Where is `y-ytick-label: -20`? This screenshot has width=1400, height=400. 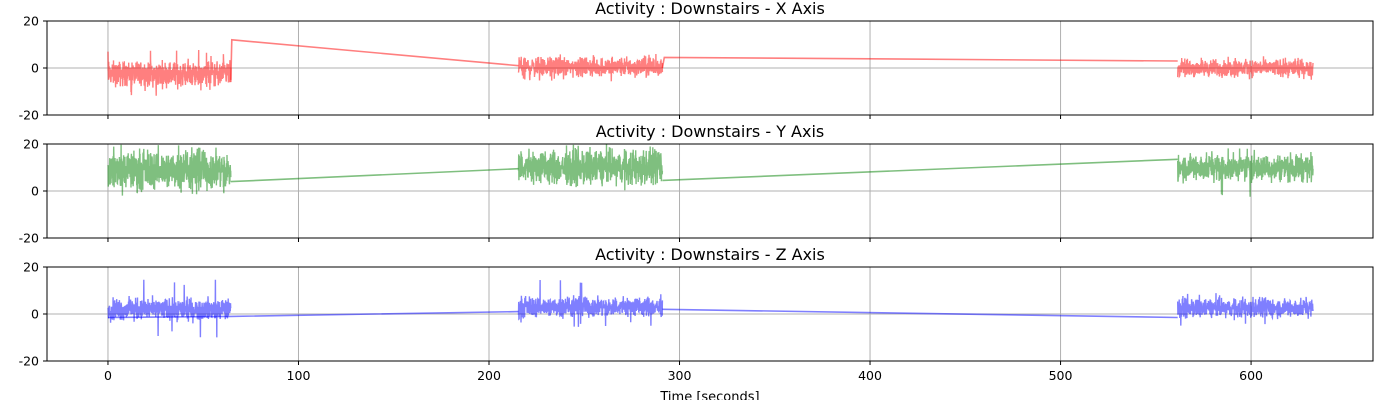
y-ytick-label: -20 is located at coordinates (29, 238).